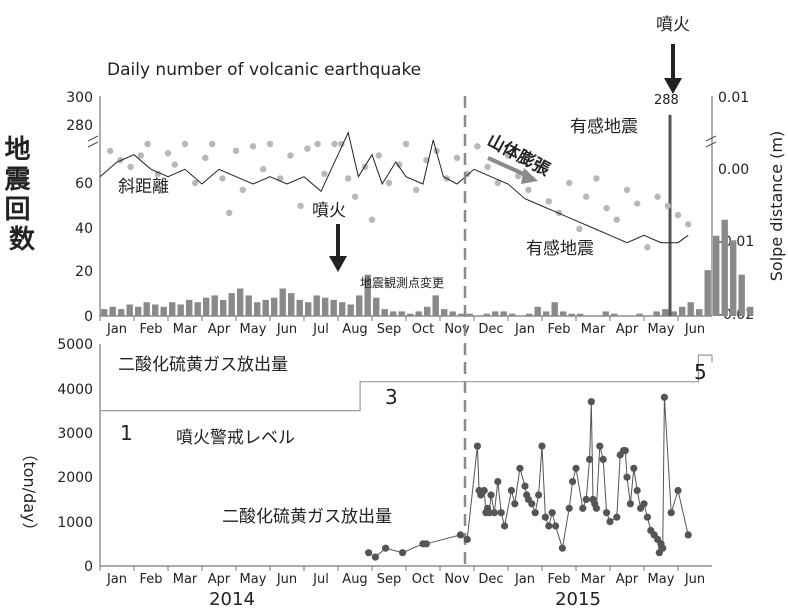  I want to click on month-label: Aug, so click(354, 579).